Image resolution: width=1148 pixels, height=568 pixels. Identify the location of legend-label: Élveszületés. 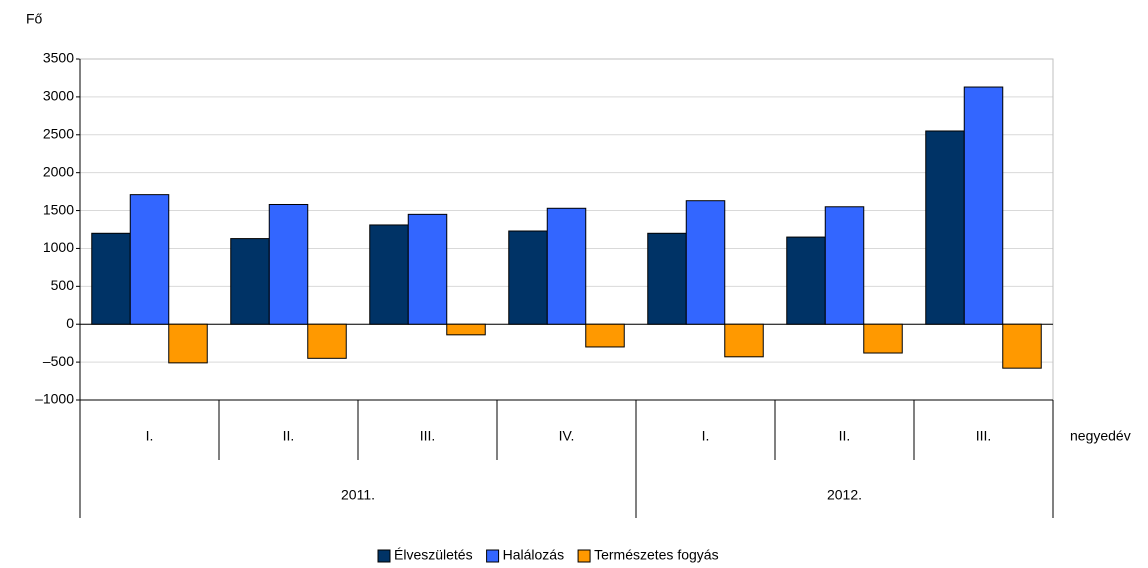
(433, 555).